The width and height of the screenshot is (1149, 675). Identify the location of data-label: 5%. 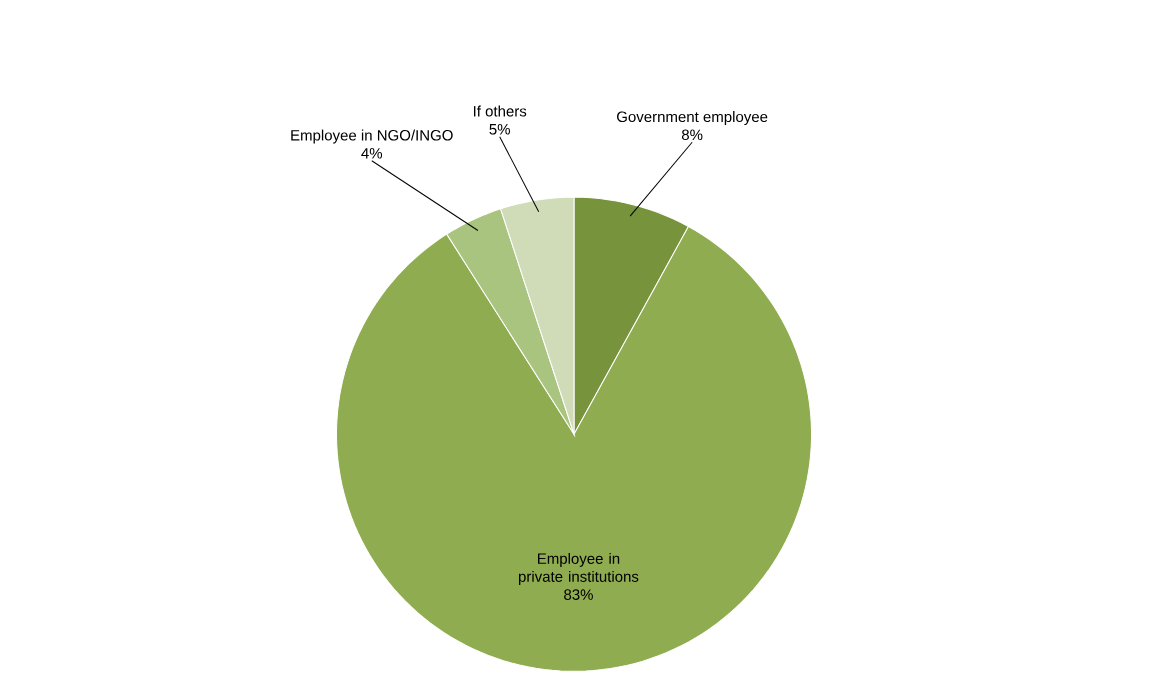
(499, 129).